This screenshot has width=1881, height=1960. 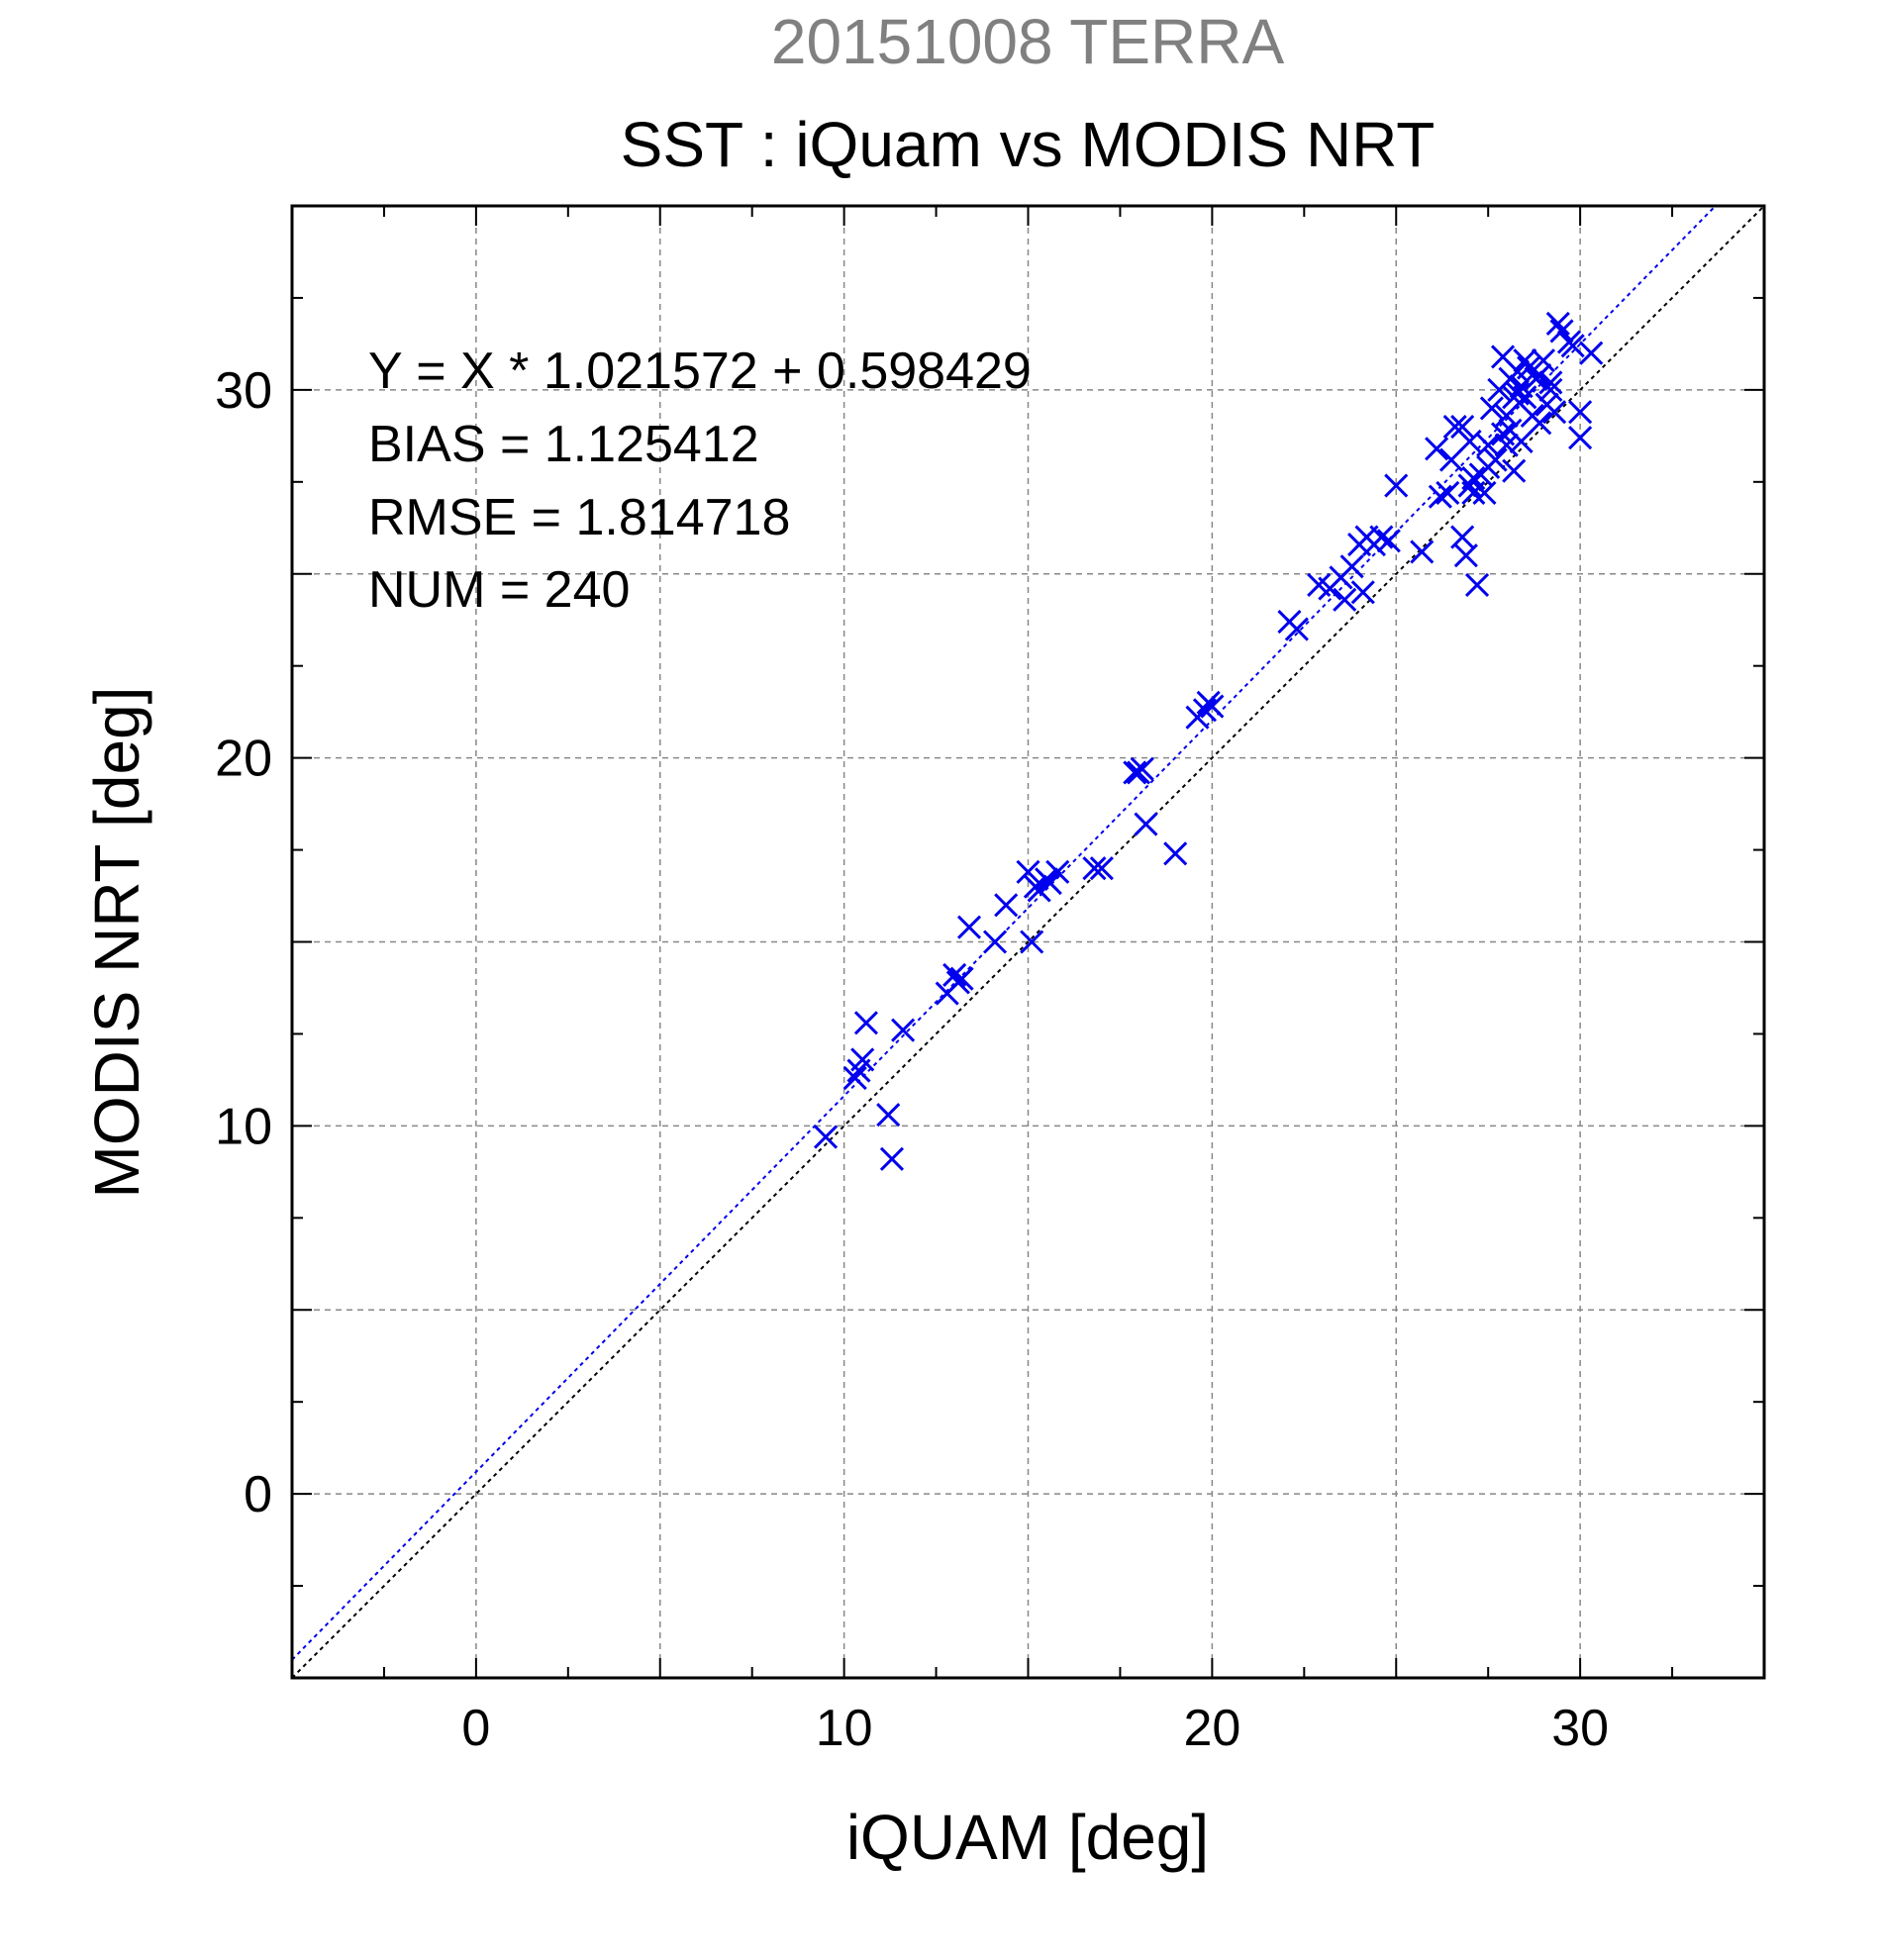 What do you see at coordinates (700, 371) in the screenshot?
I see `stats-equation: Y = X * 1.021572 + 0.598429` at bounding box center [700, 371].